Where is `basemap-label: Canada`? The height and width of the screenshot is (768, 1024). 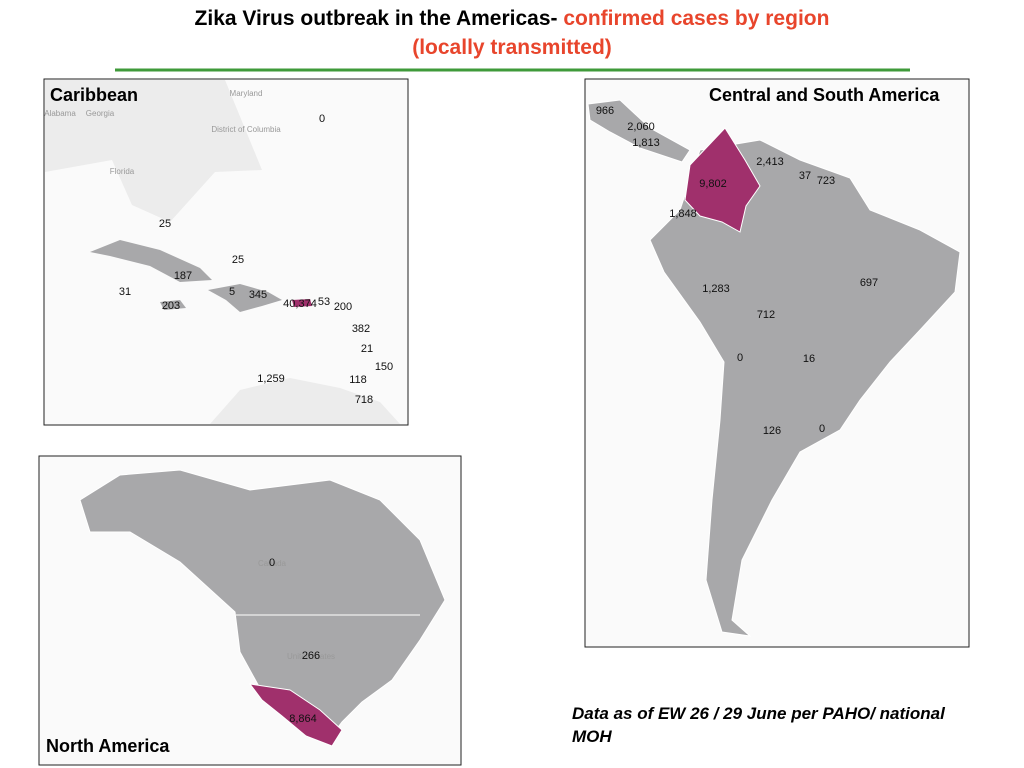
basemap-label: Canada is located at coordinates (272, 563).